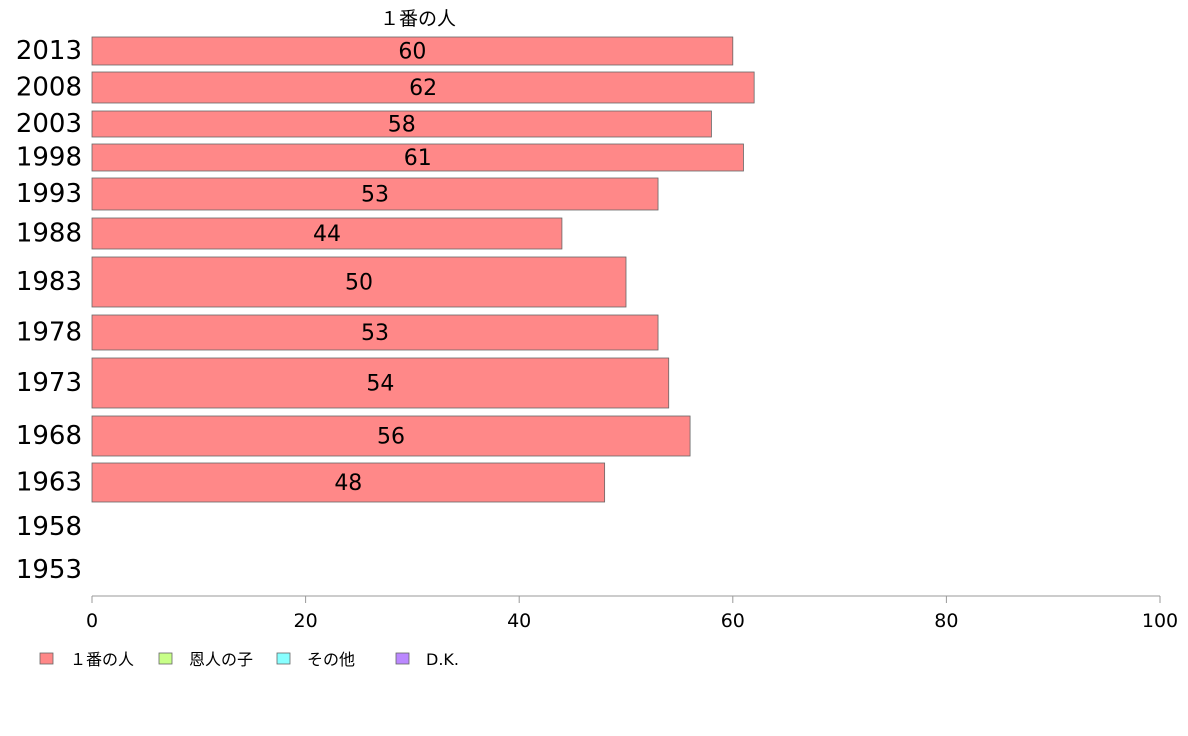 The height and width of the screenshot is (736, 1188). I want to click on bar-value-label: 50, so click(359, 283).